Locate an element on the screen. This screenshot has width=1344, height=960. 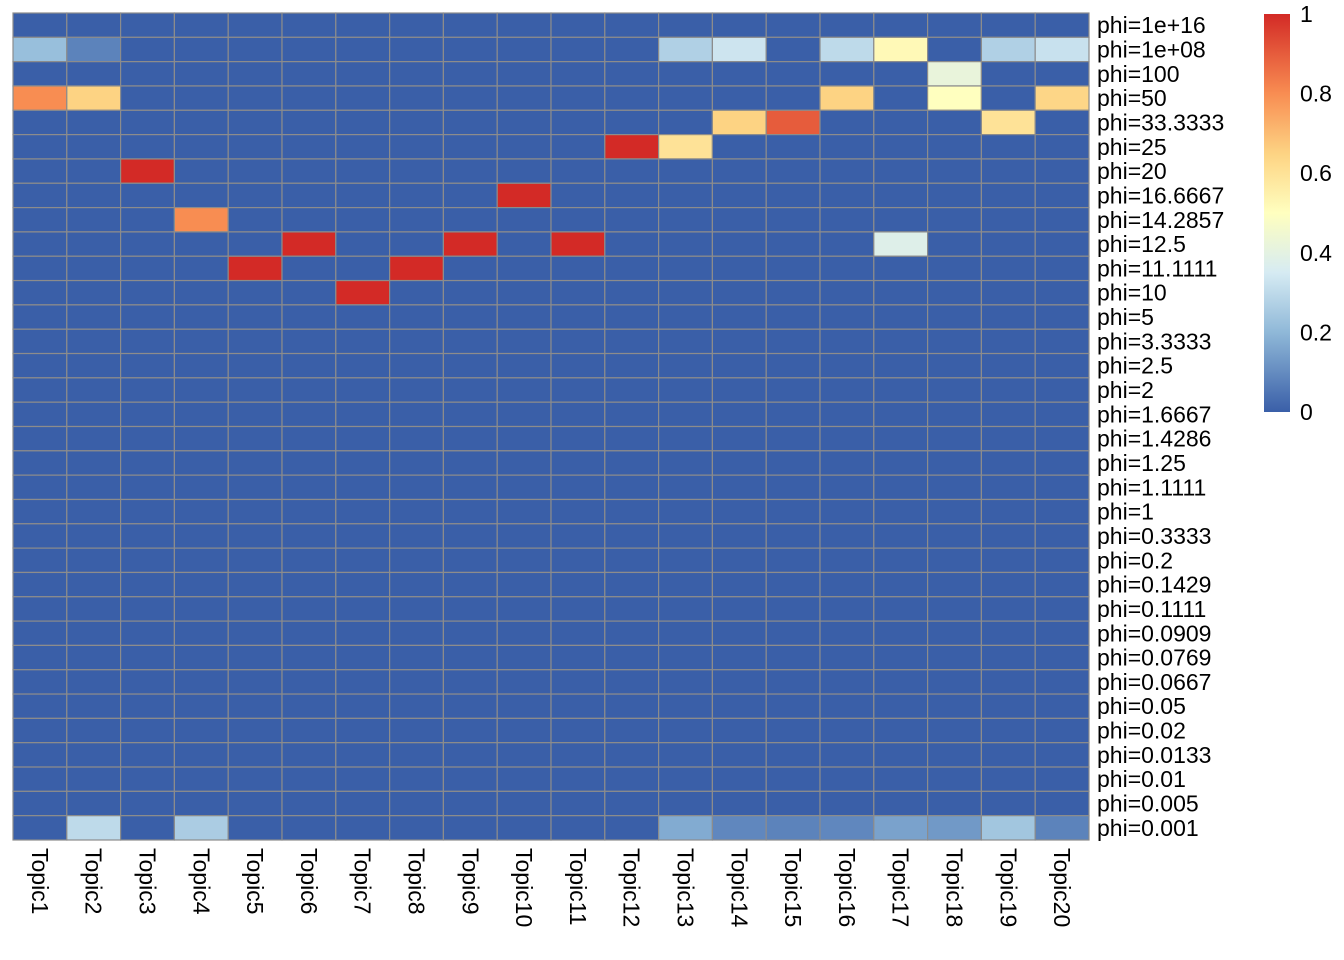
row-label: phi=1.6667 is located at coordinates (1154, 414).